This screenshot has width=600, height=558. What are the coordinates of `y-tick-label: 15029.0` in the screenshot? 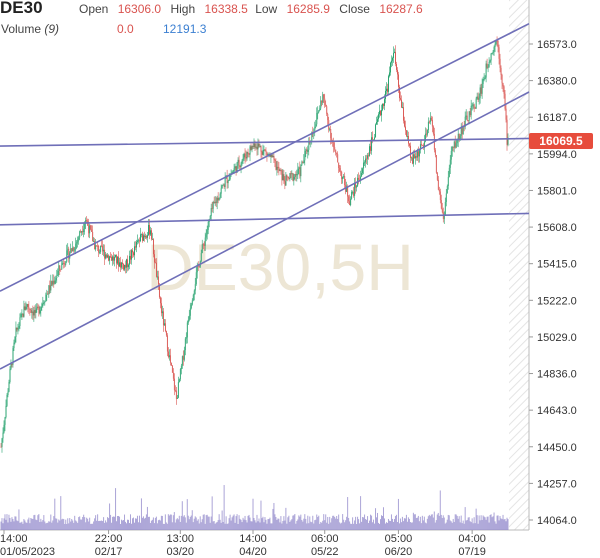 It's located at (557, 338).